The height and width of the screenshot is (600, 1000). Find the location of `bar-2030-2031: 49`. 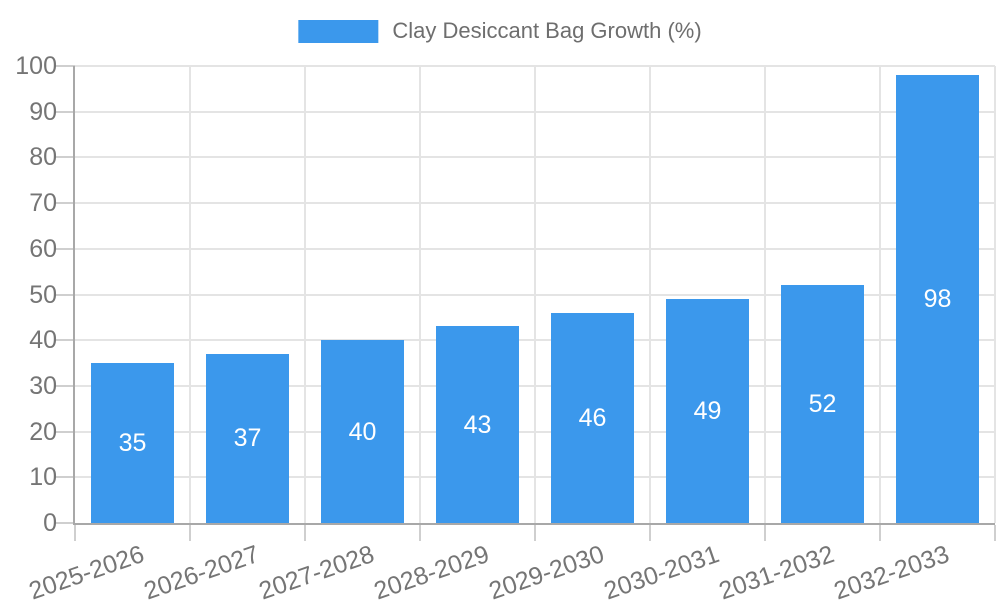

bar-2030-2031: 49 is located at coordinates (707, 411).